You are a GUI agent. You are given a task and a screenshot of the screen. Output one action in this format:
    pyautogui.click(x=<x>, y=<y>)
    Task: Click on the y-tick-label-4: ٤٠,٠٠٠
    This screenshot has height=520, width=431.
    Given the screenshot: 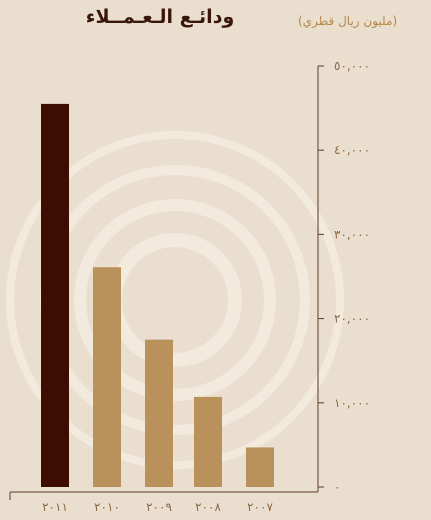 What is the action you would take?
    pyautogui.click(x=352, y=150)
    